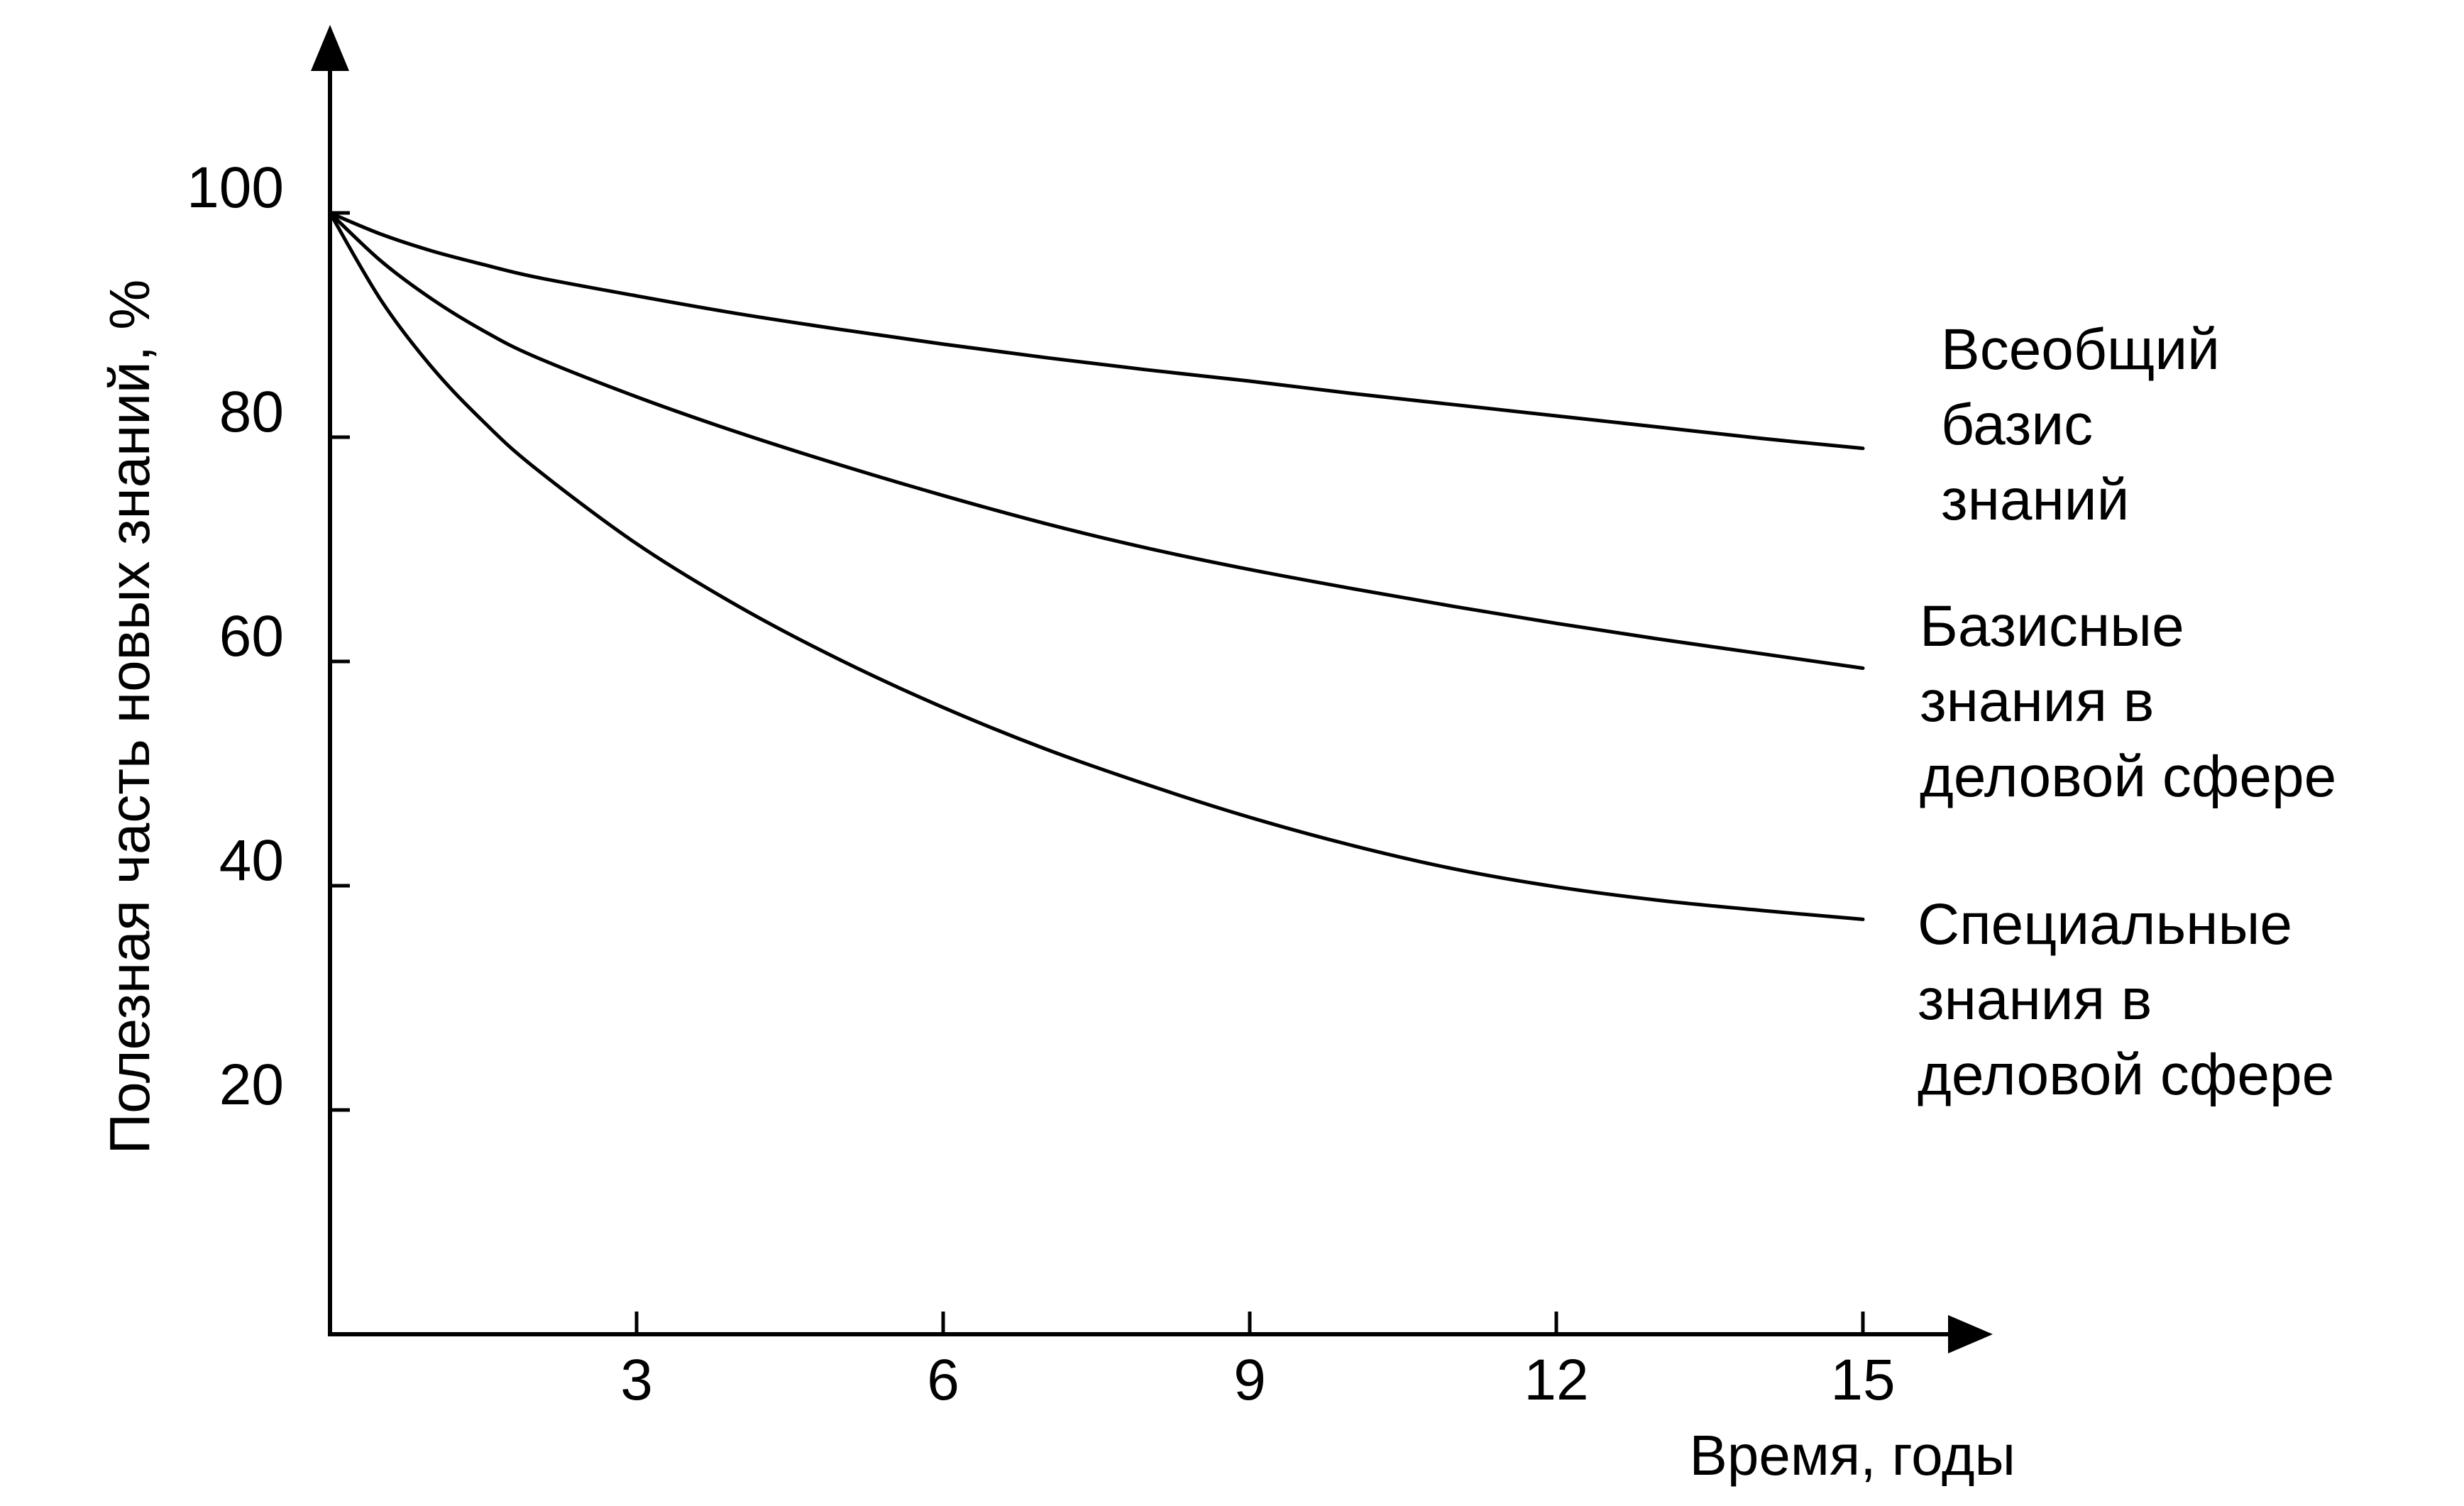  I want to click on series-label-1-line-3: знаний, so click(2035, 500).